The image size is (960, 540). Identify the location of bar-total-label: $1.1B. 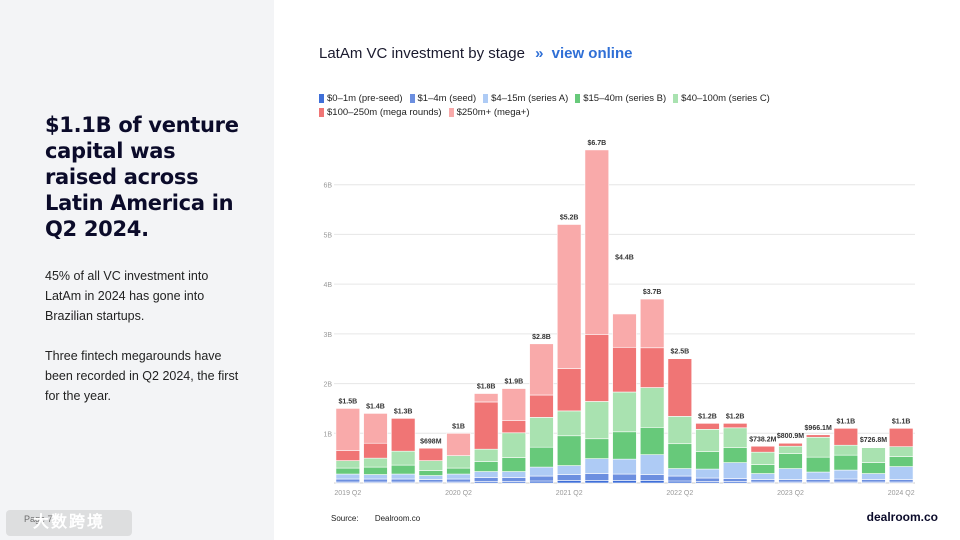
(901, 421).